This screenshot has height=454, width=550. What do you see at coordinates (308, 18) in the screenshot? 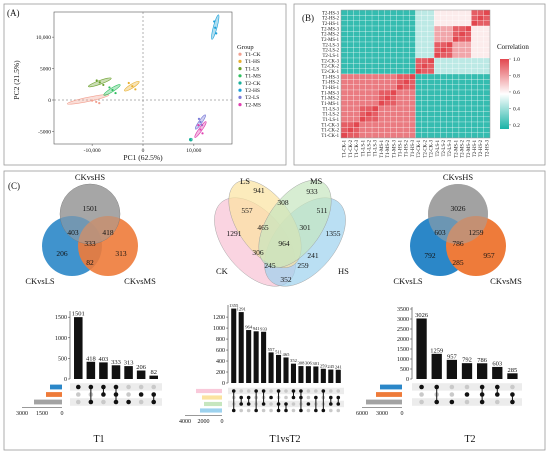
I see `panel-b-label: (B)` at bounding box center [308, 18].